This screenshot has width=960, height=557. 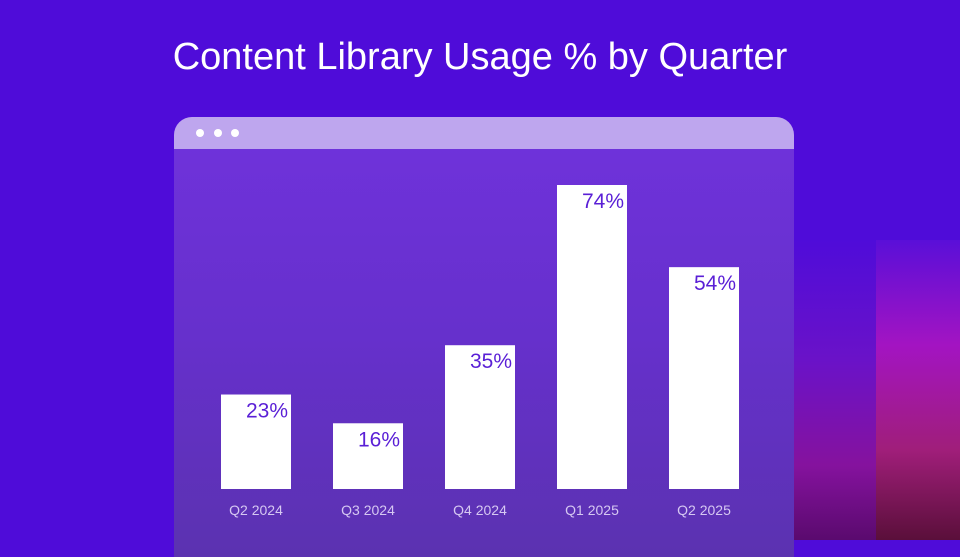 I want to click on window-titlebar, so click(x=484, y=133).